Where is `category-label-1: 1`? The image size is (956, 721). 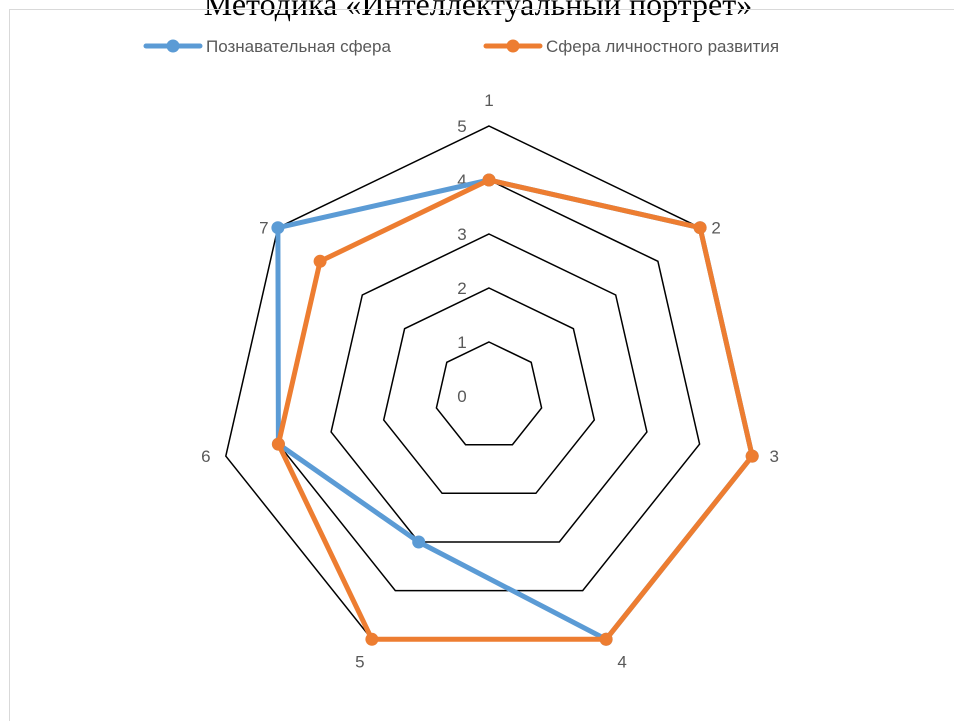 category-label-1: 1 is located at coordinates (488, 100).